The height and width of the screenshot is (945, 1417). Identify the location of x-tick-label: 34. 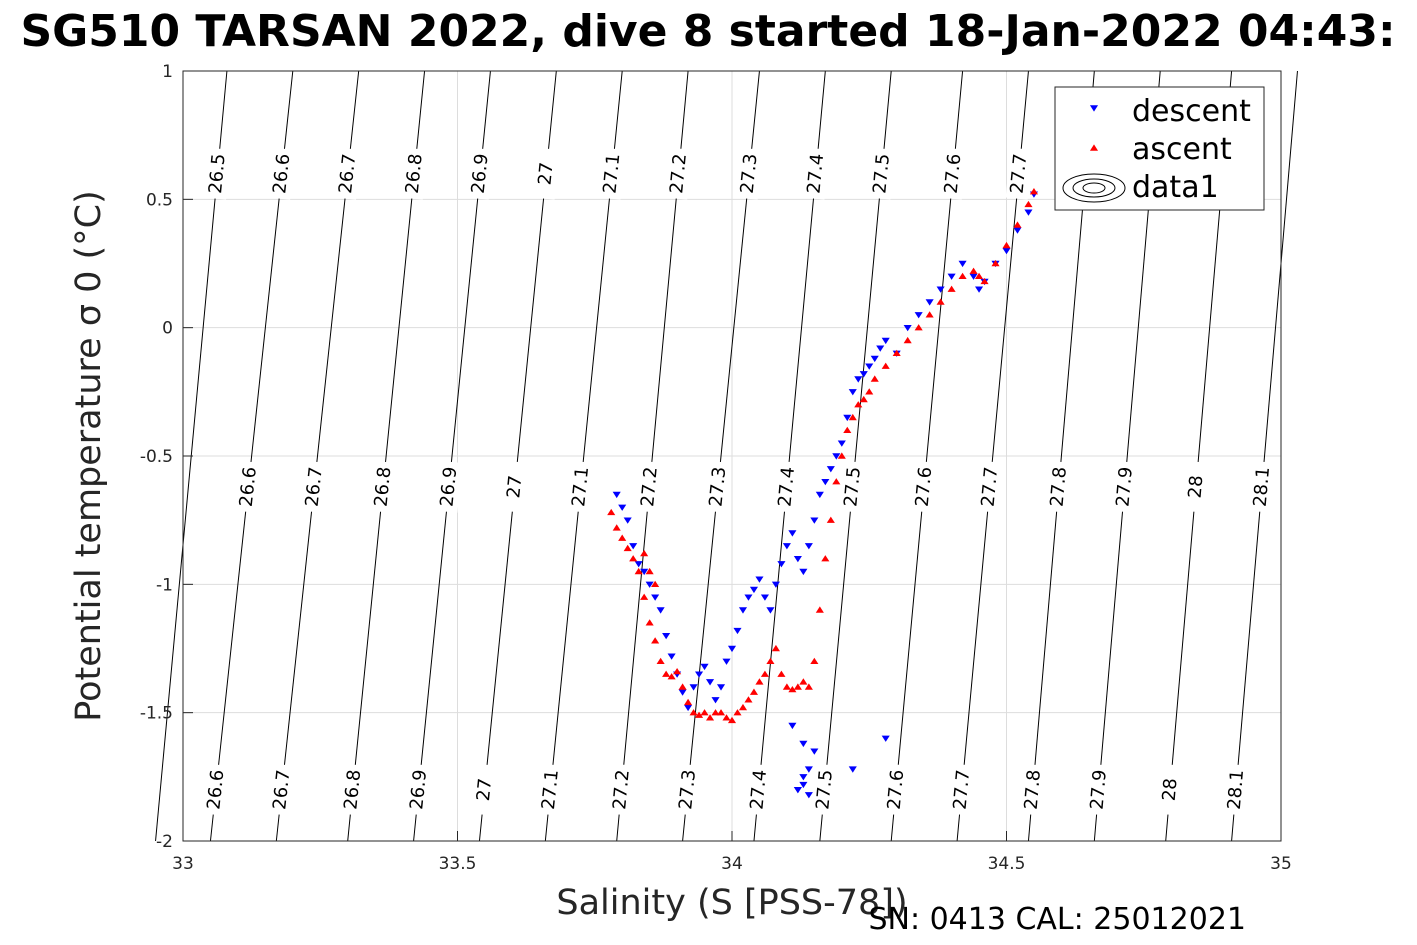
(732, 864).